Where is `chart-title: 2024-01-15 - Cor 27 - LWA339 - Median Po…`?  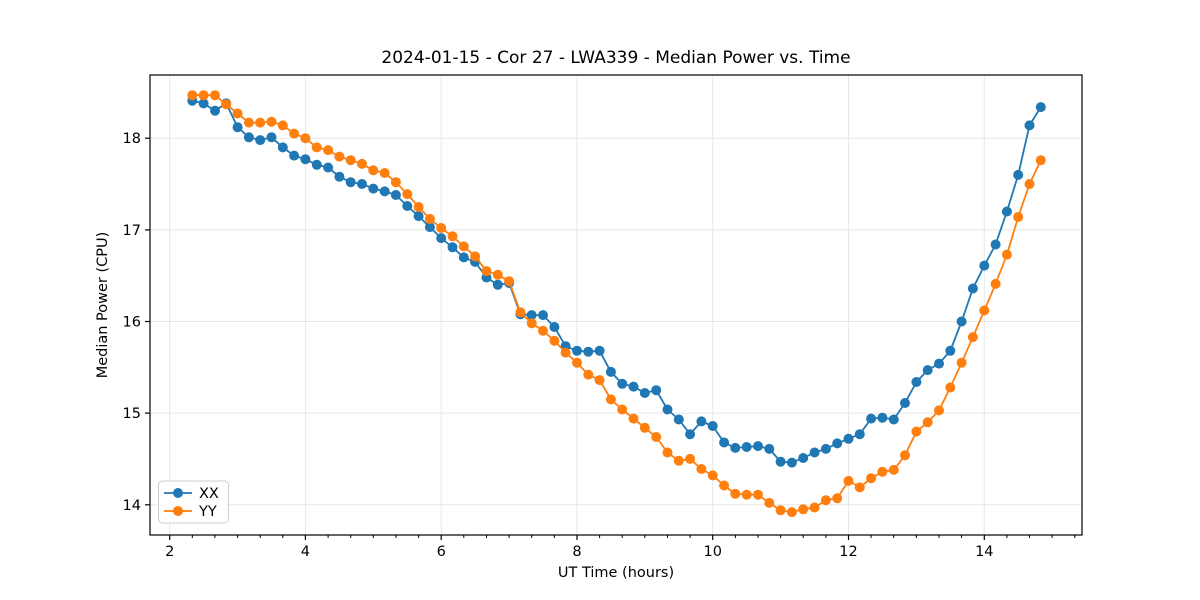 chart-title: 2024-01-15 - Cor 27 - LWA339 - Median Po… is located at coordinates (615, 58).